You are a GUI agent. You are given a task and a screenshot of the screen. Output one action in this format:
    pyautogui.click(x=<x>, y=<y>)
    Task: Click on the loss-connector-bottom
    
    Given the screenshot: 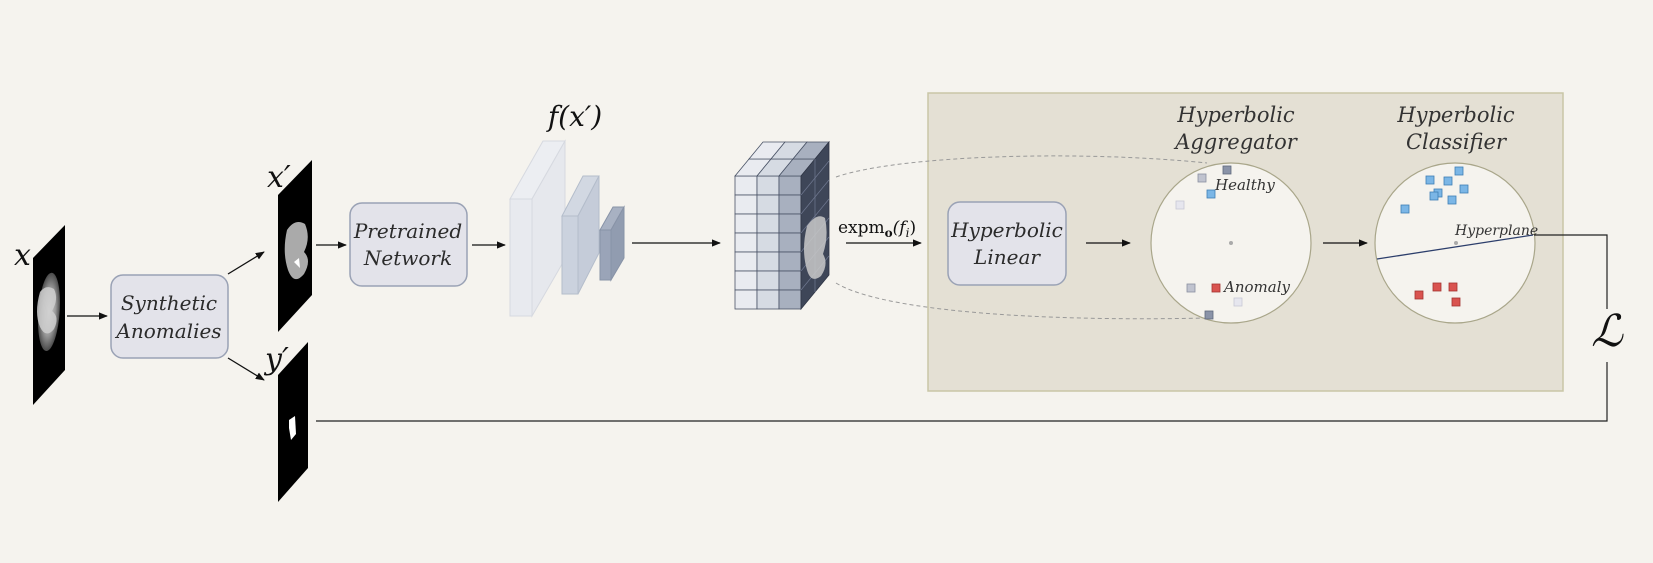 What is the action you would take?
    pyautogui.click(x=962, y=392)
    